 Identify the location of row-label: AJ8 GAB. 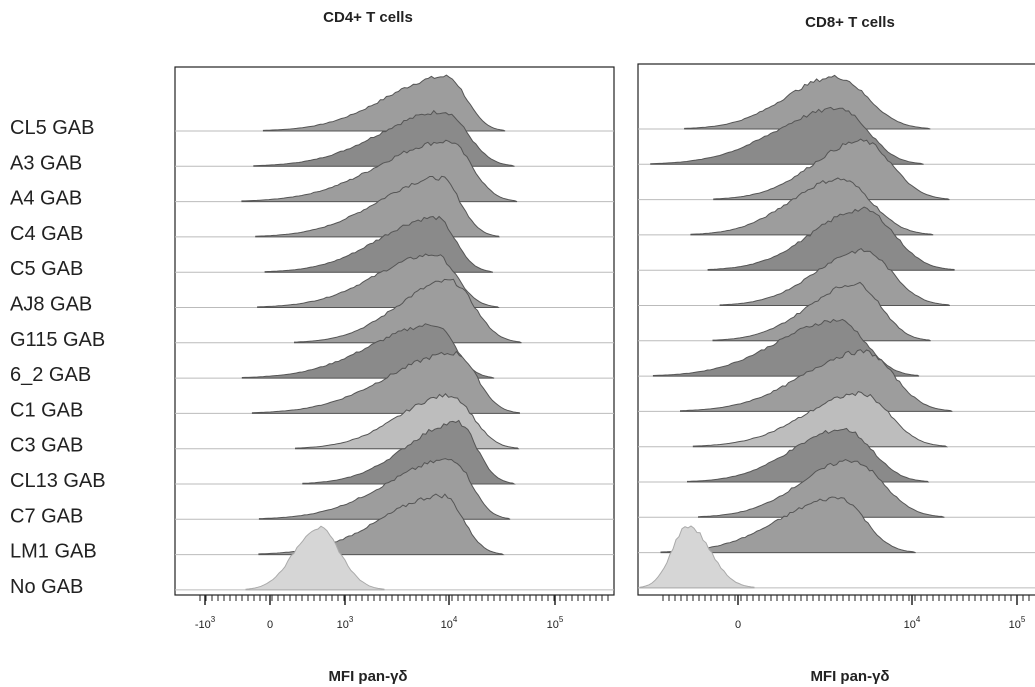
(51, 305).